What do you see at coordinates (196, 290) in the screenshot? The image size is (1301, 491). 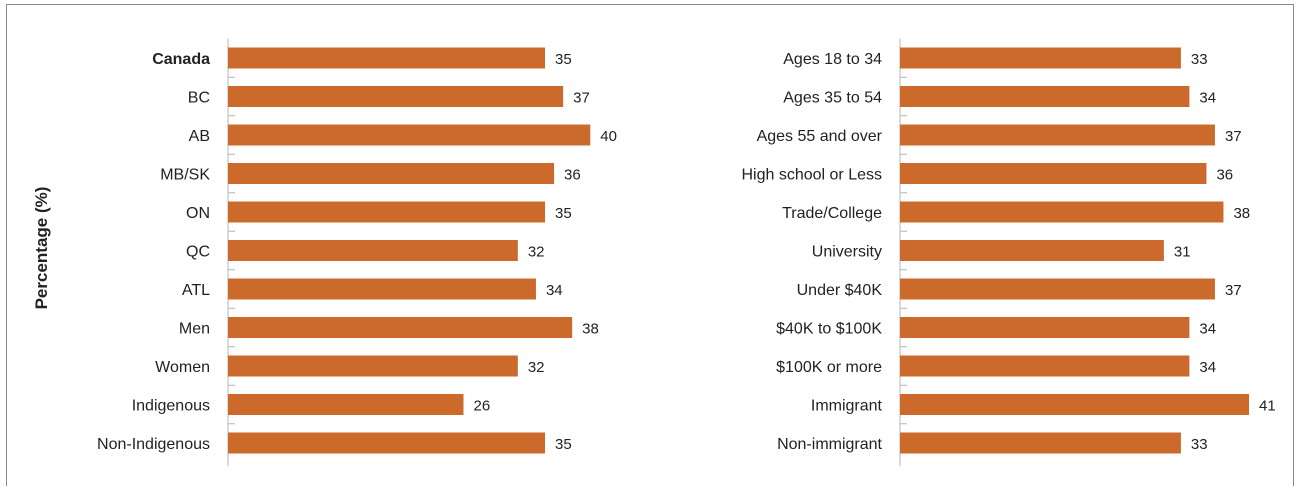 I see `category-label: ATL` at bounding box center [196, 290].